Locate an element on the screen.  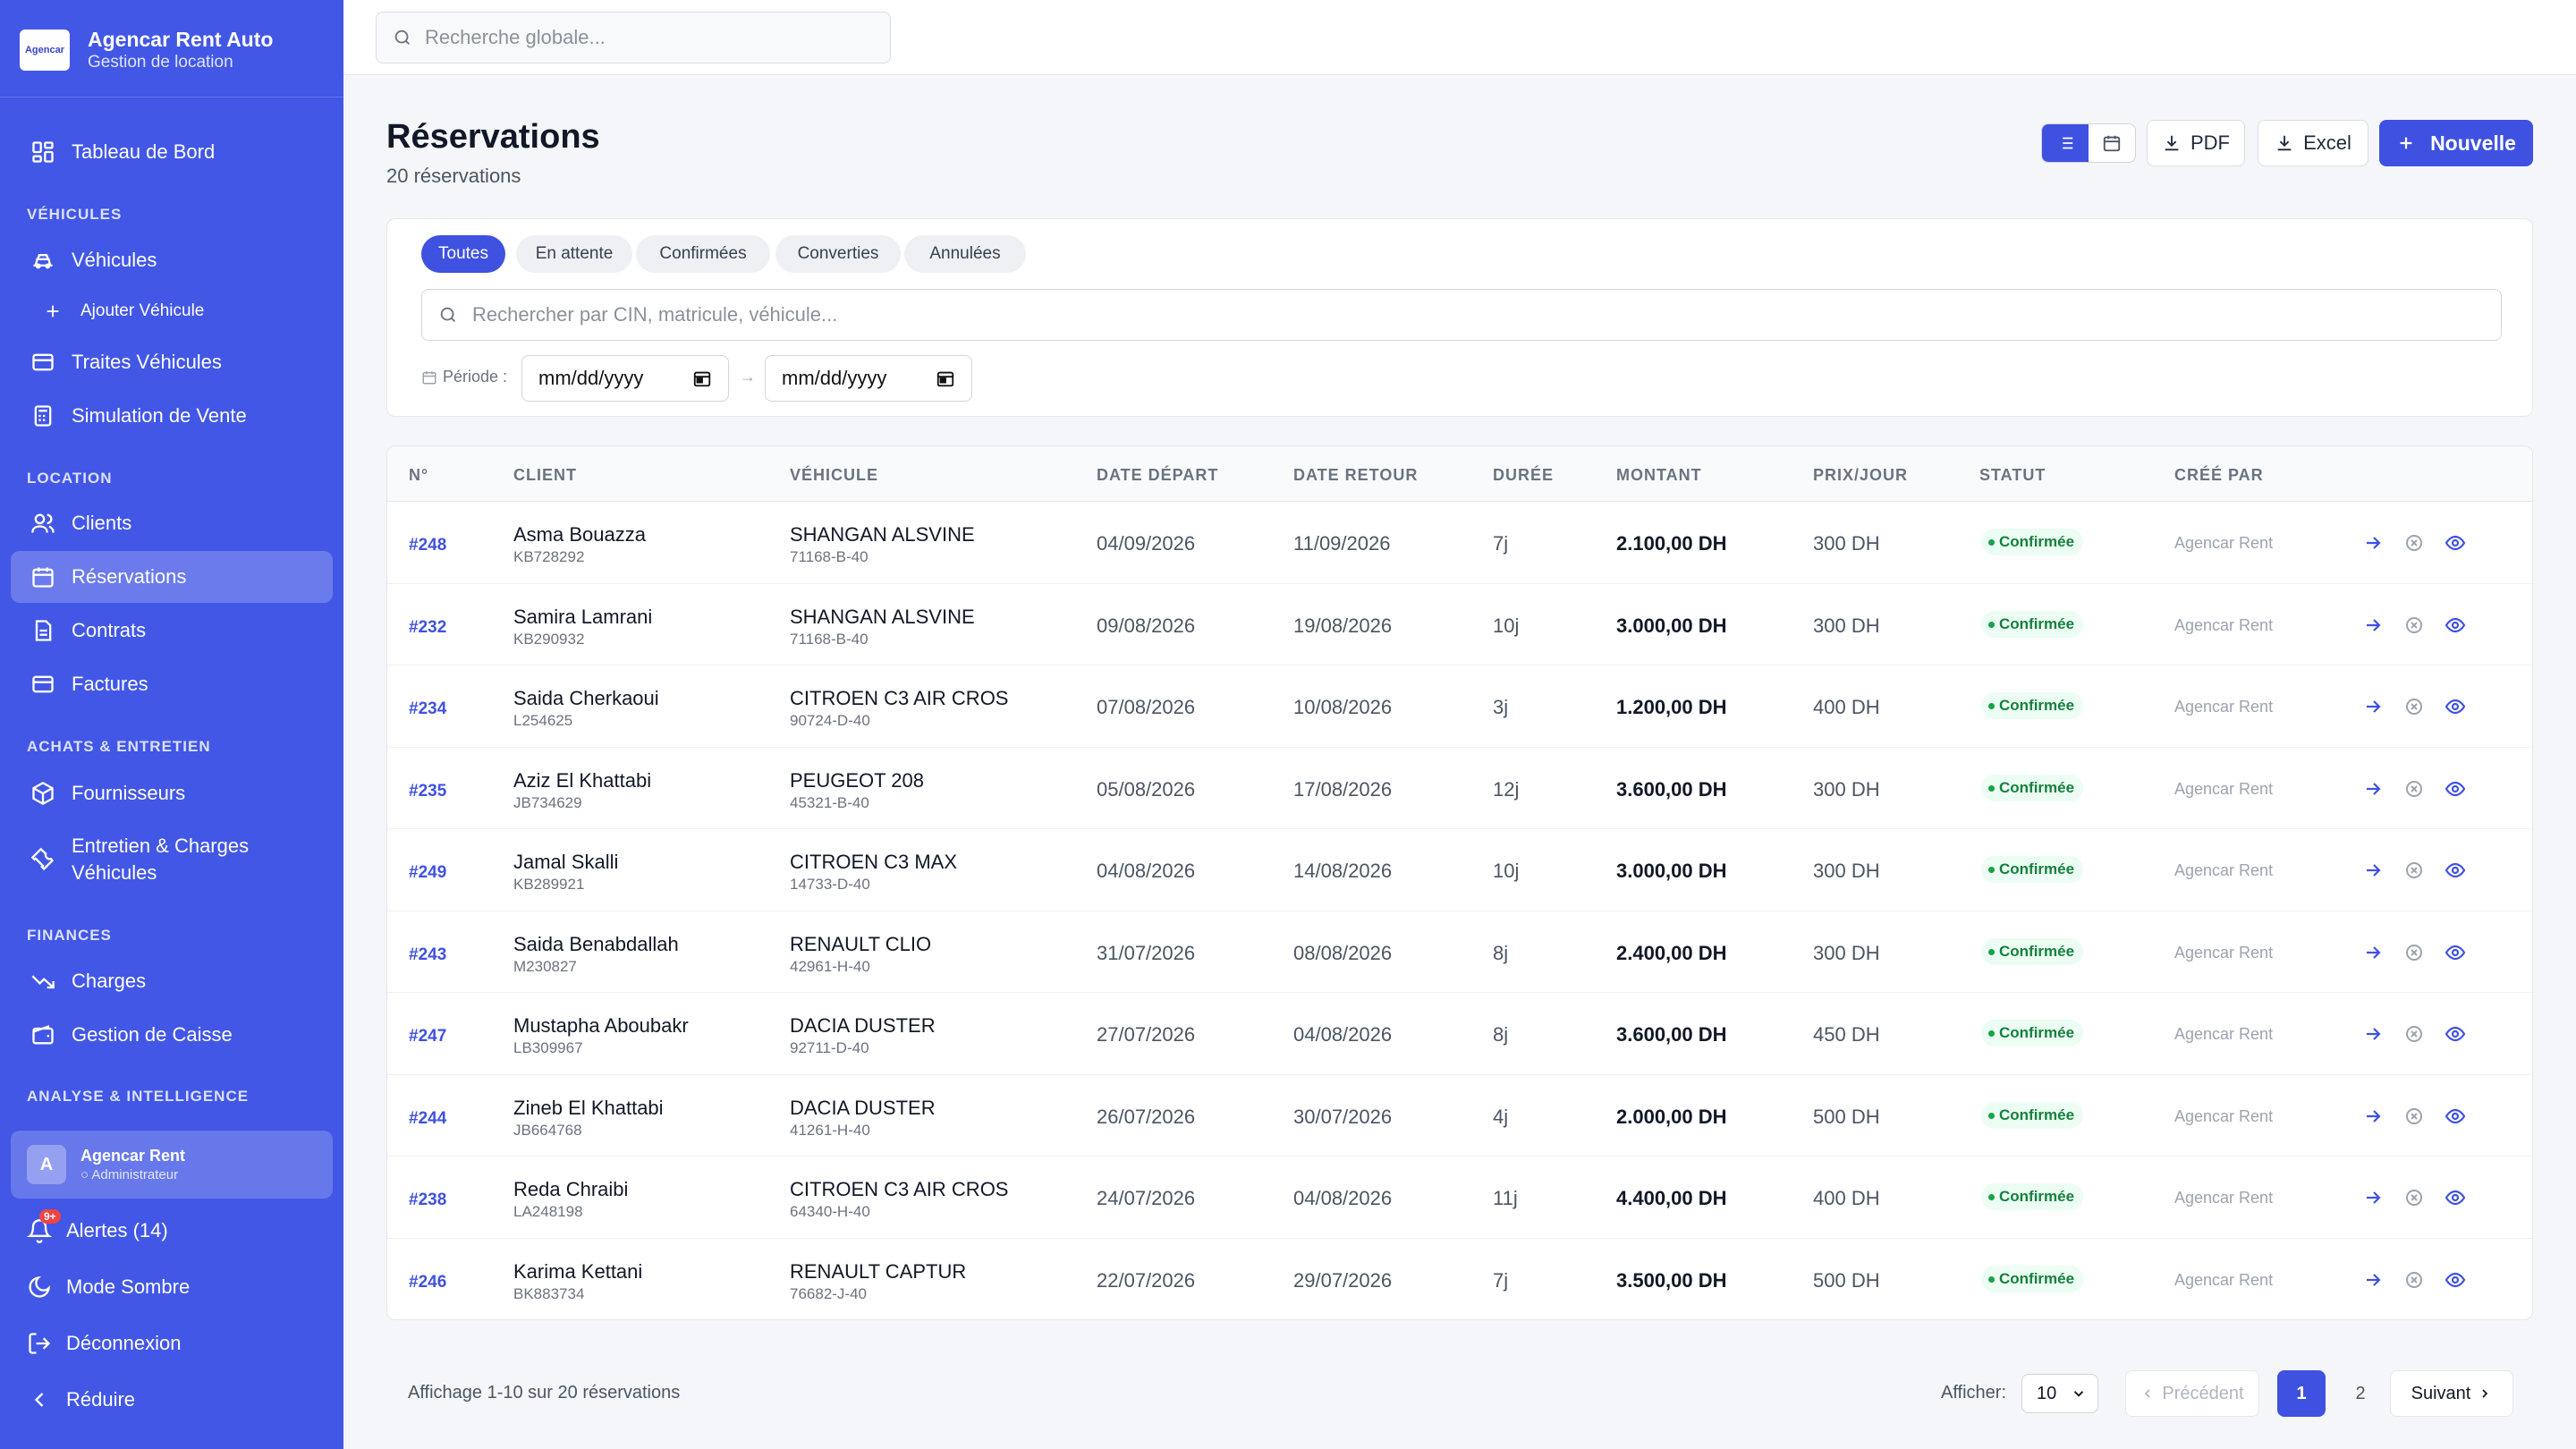
sidebar-item-add-vehicle: Ajouter Véhicule is located at coordinates (172, 311).